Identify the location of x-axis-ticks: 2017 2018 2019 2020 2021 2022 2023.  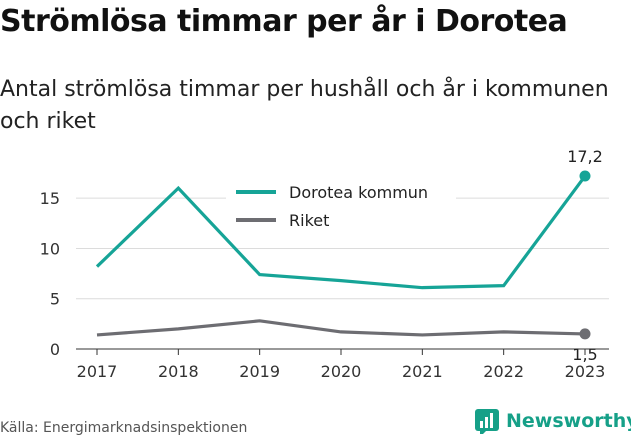
(341, 365).